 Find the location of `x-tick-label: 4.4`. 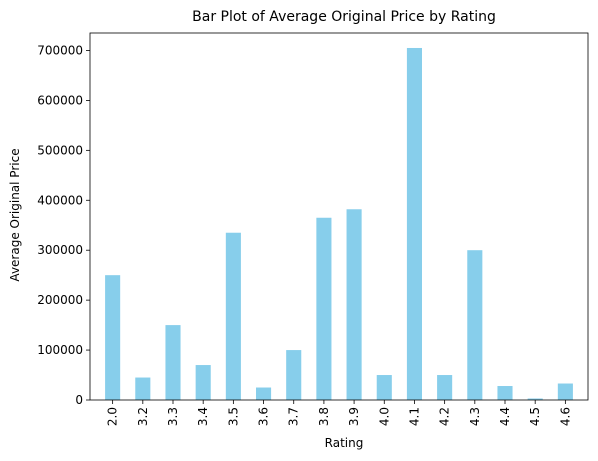

x-tick-label: 4.4 is located at coordinates (505, 416).